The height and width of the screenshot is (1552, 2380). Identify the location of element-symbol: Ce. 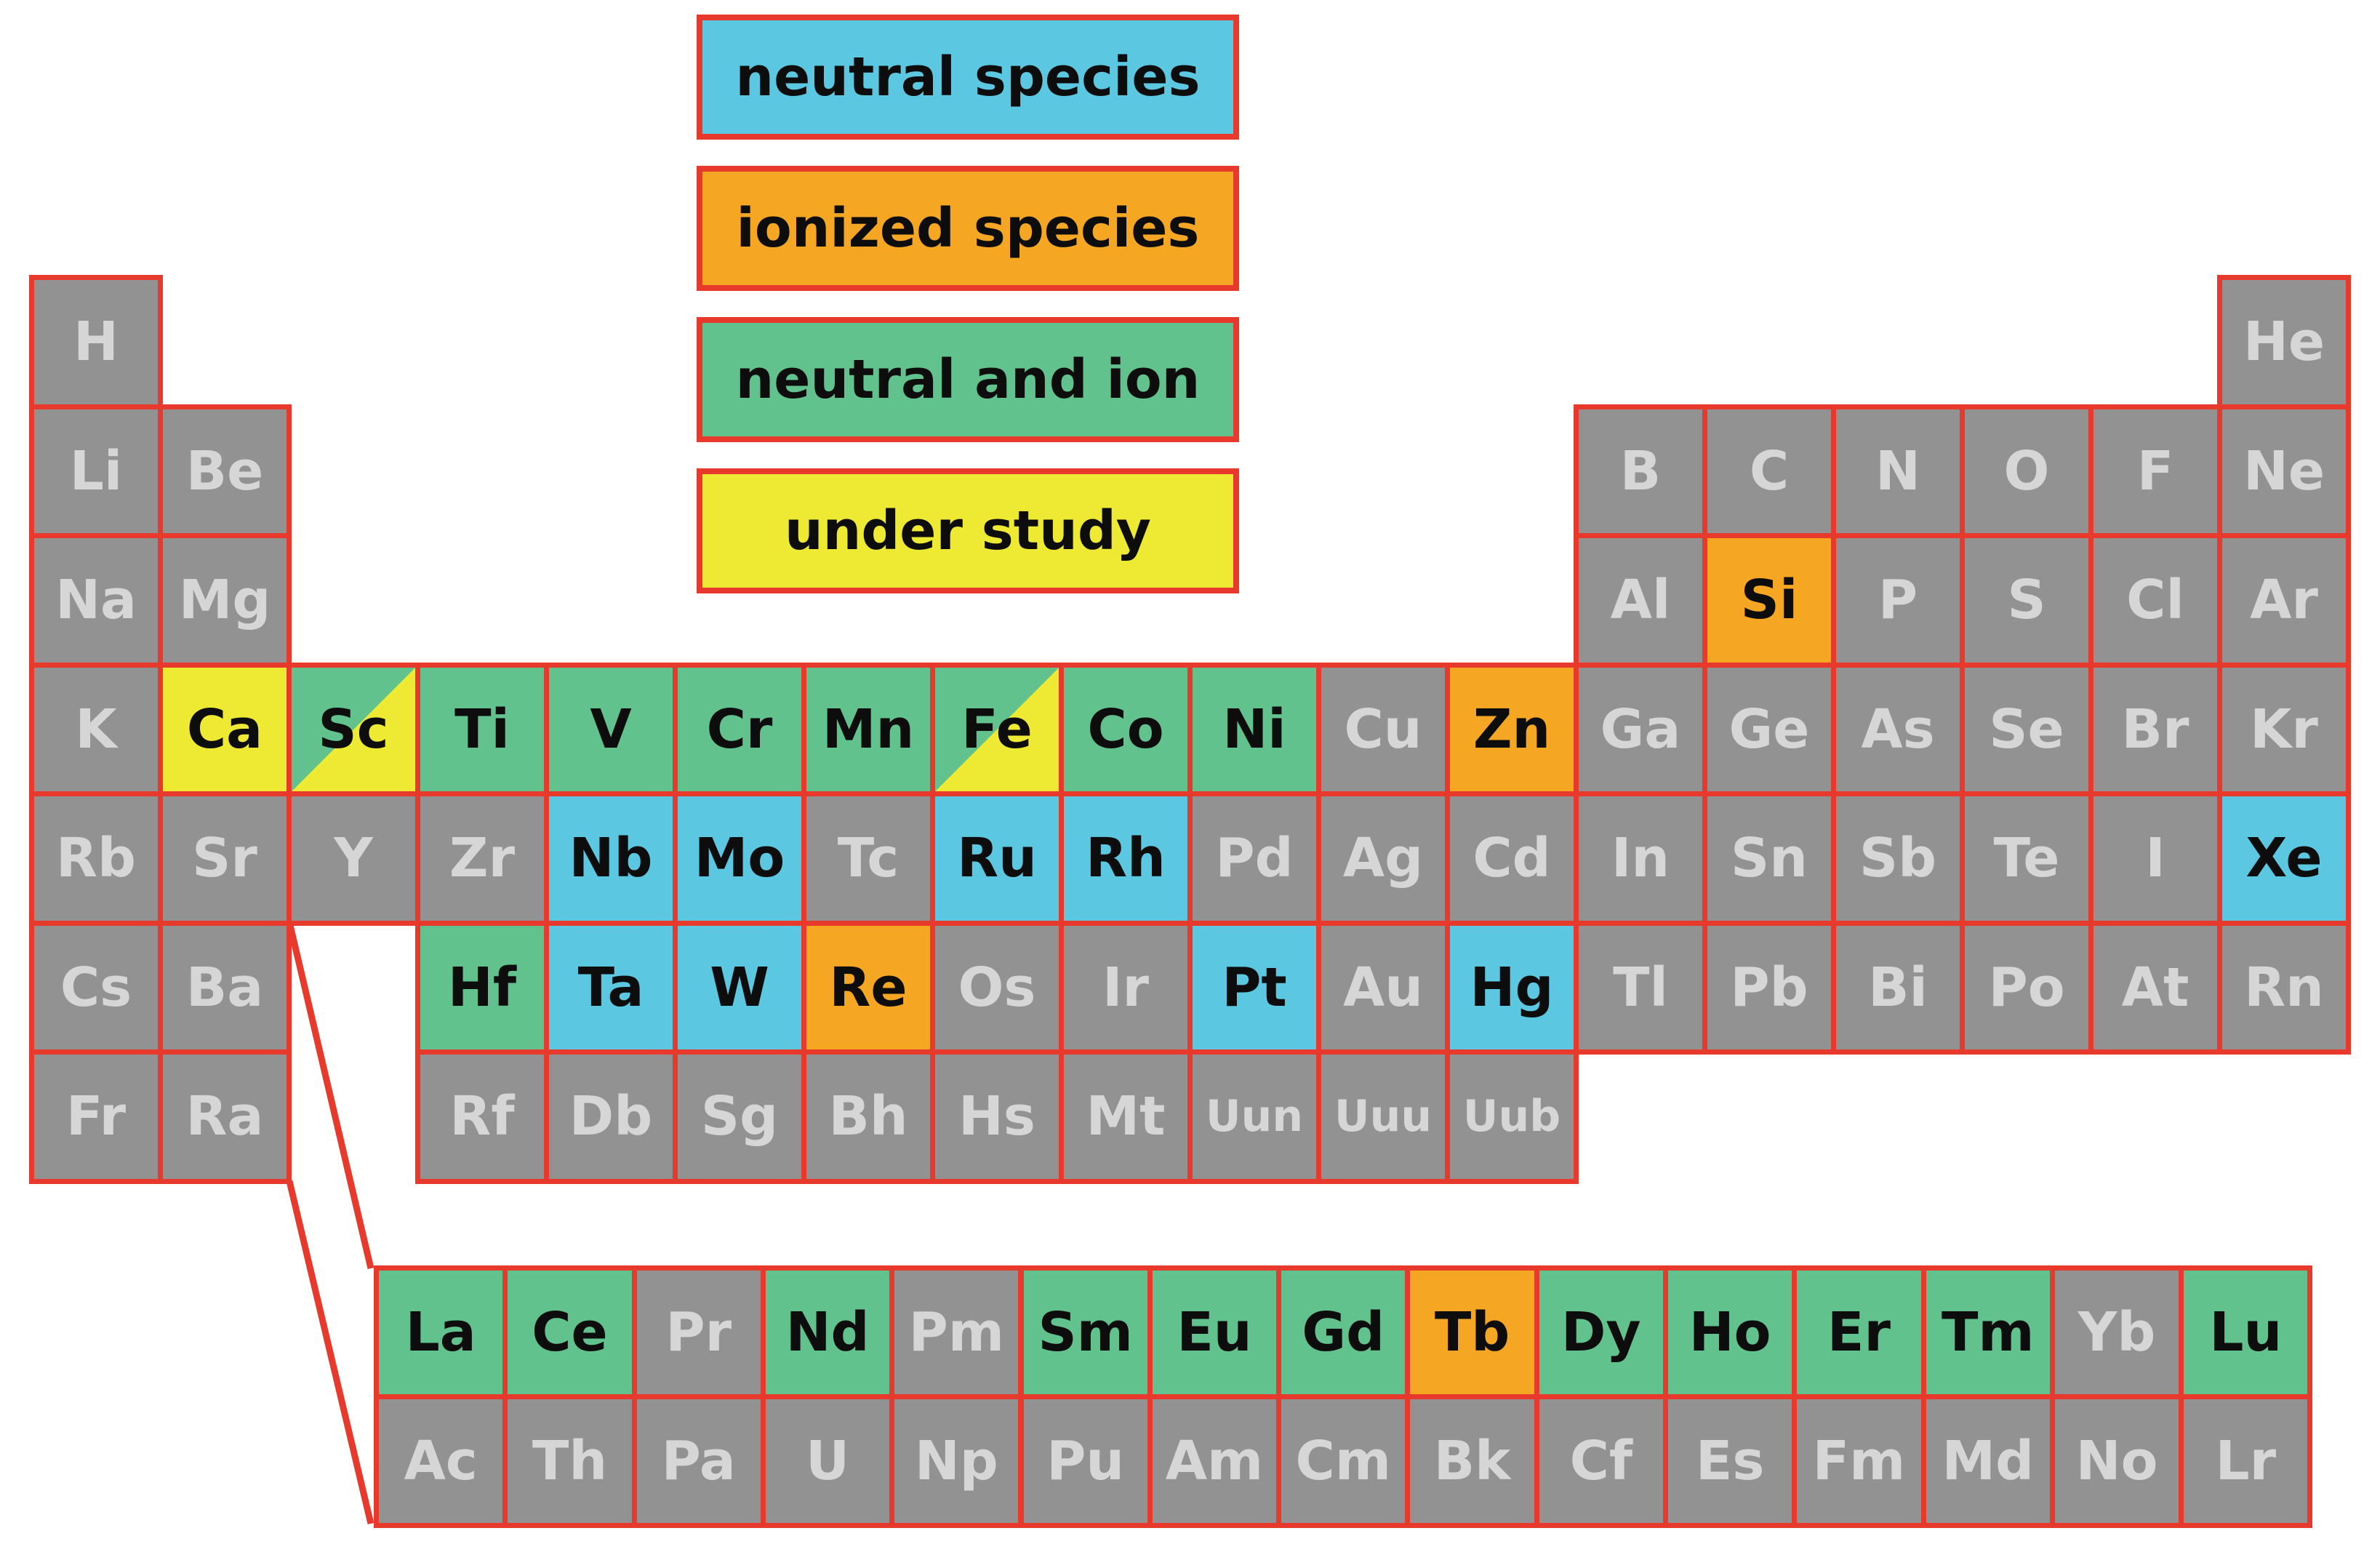
(570, 1332).